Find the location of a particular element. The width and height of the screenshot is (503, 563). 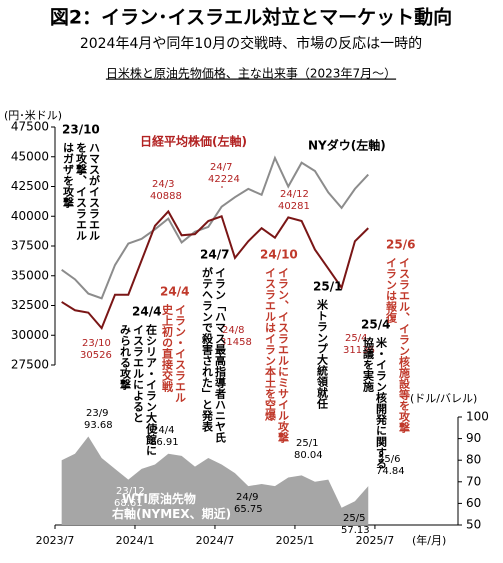

point-label-value: 42224 is located at coordinates (224, 179).